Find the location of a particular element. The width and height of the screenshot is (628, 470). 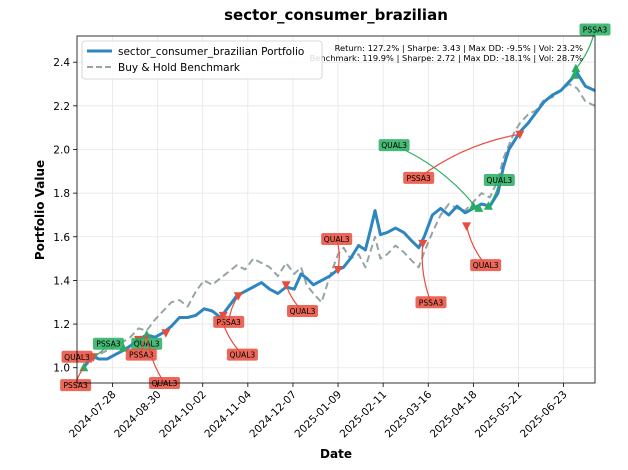

legend-label-benchmark: Buy & Hold Benchmark is located at coordinates (179, 68).